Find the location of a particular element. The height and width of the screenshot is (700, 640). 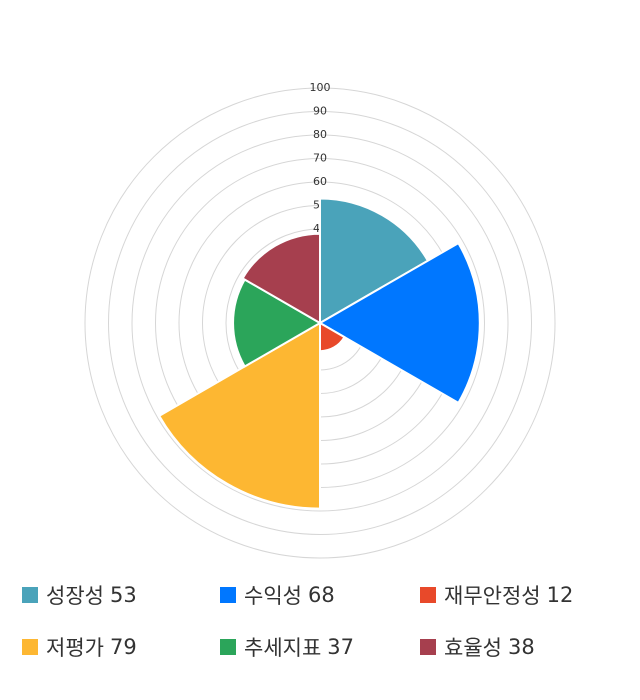

r-tick-label: 70 is located at coordinates (320, 158).